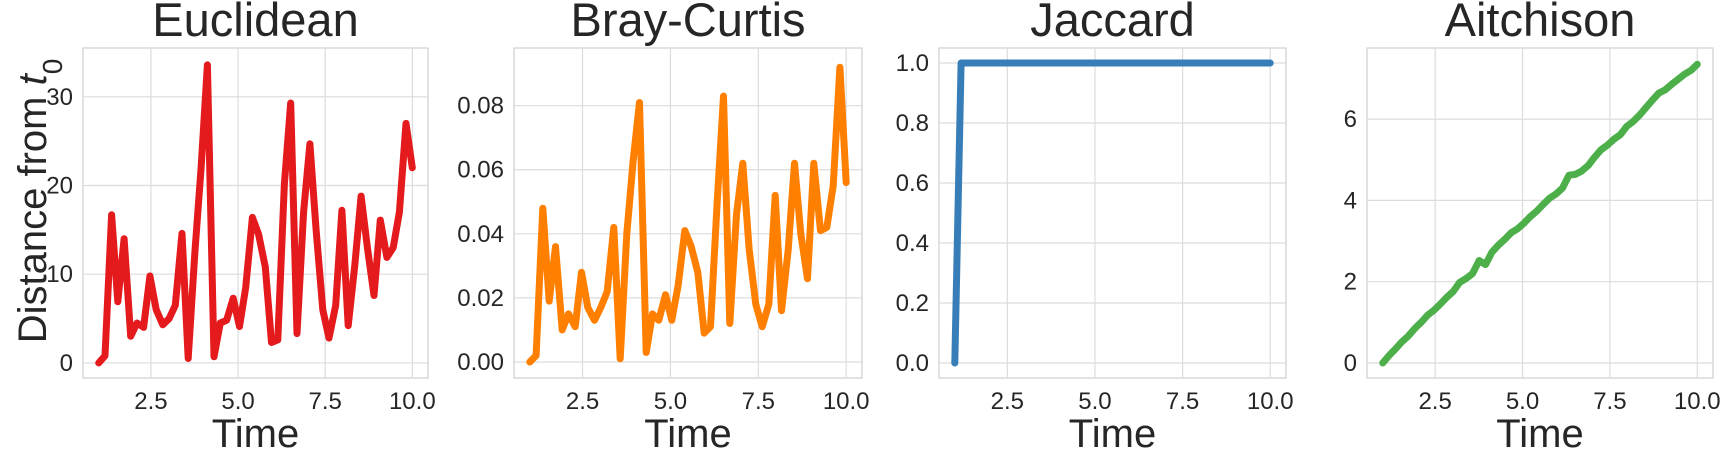 This screenshot has height=464, width=1727. What do you see at coordinates (912, 363) in the screenshot?
I see `y-tick-label: 0.0` at bounding box center [912, 363].